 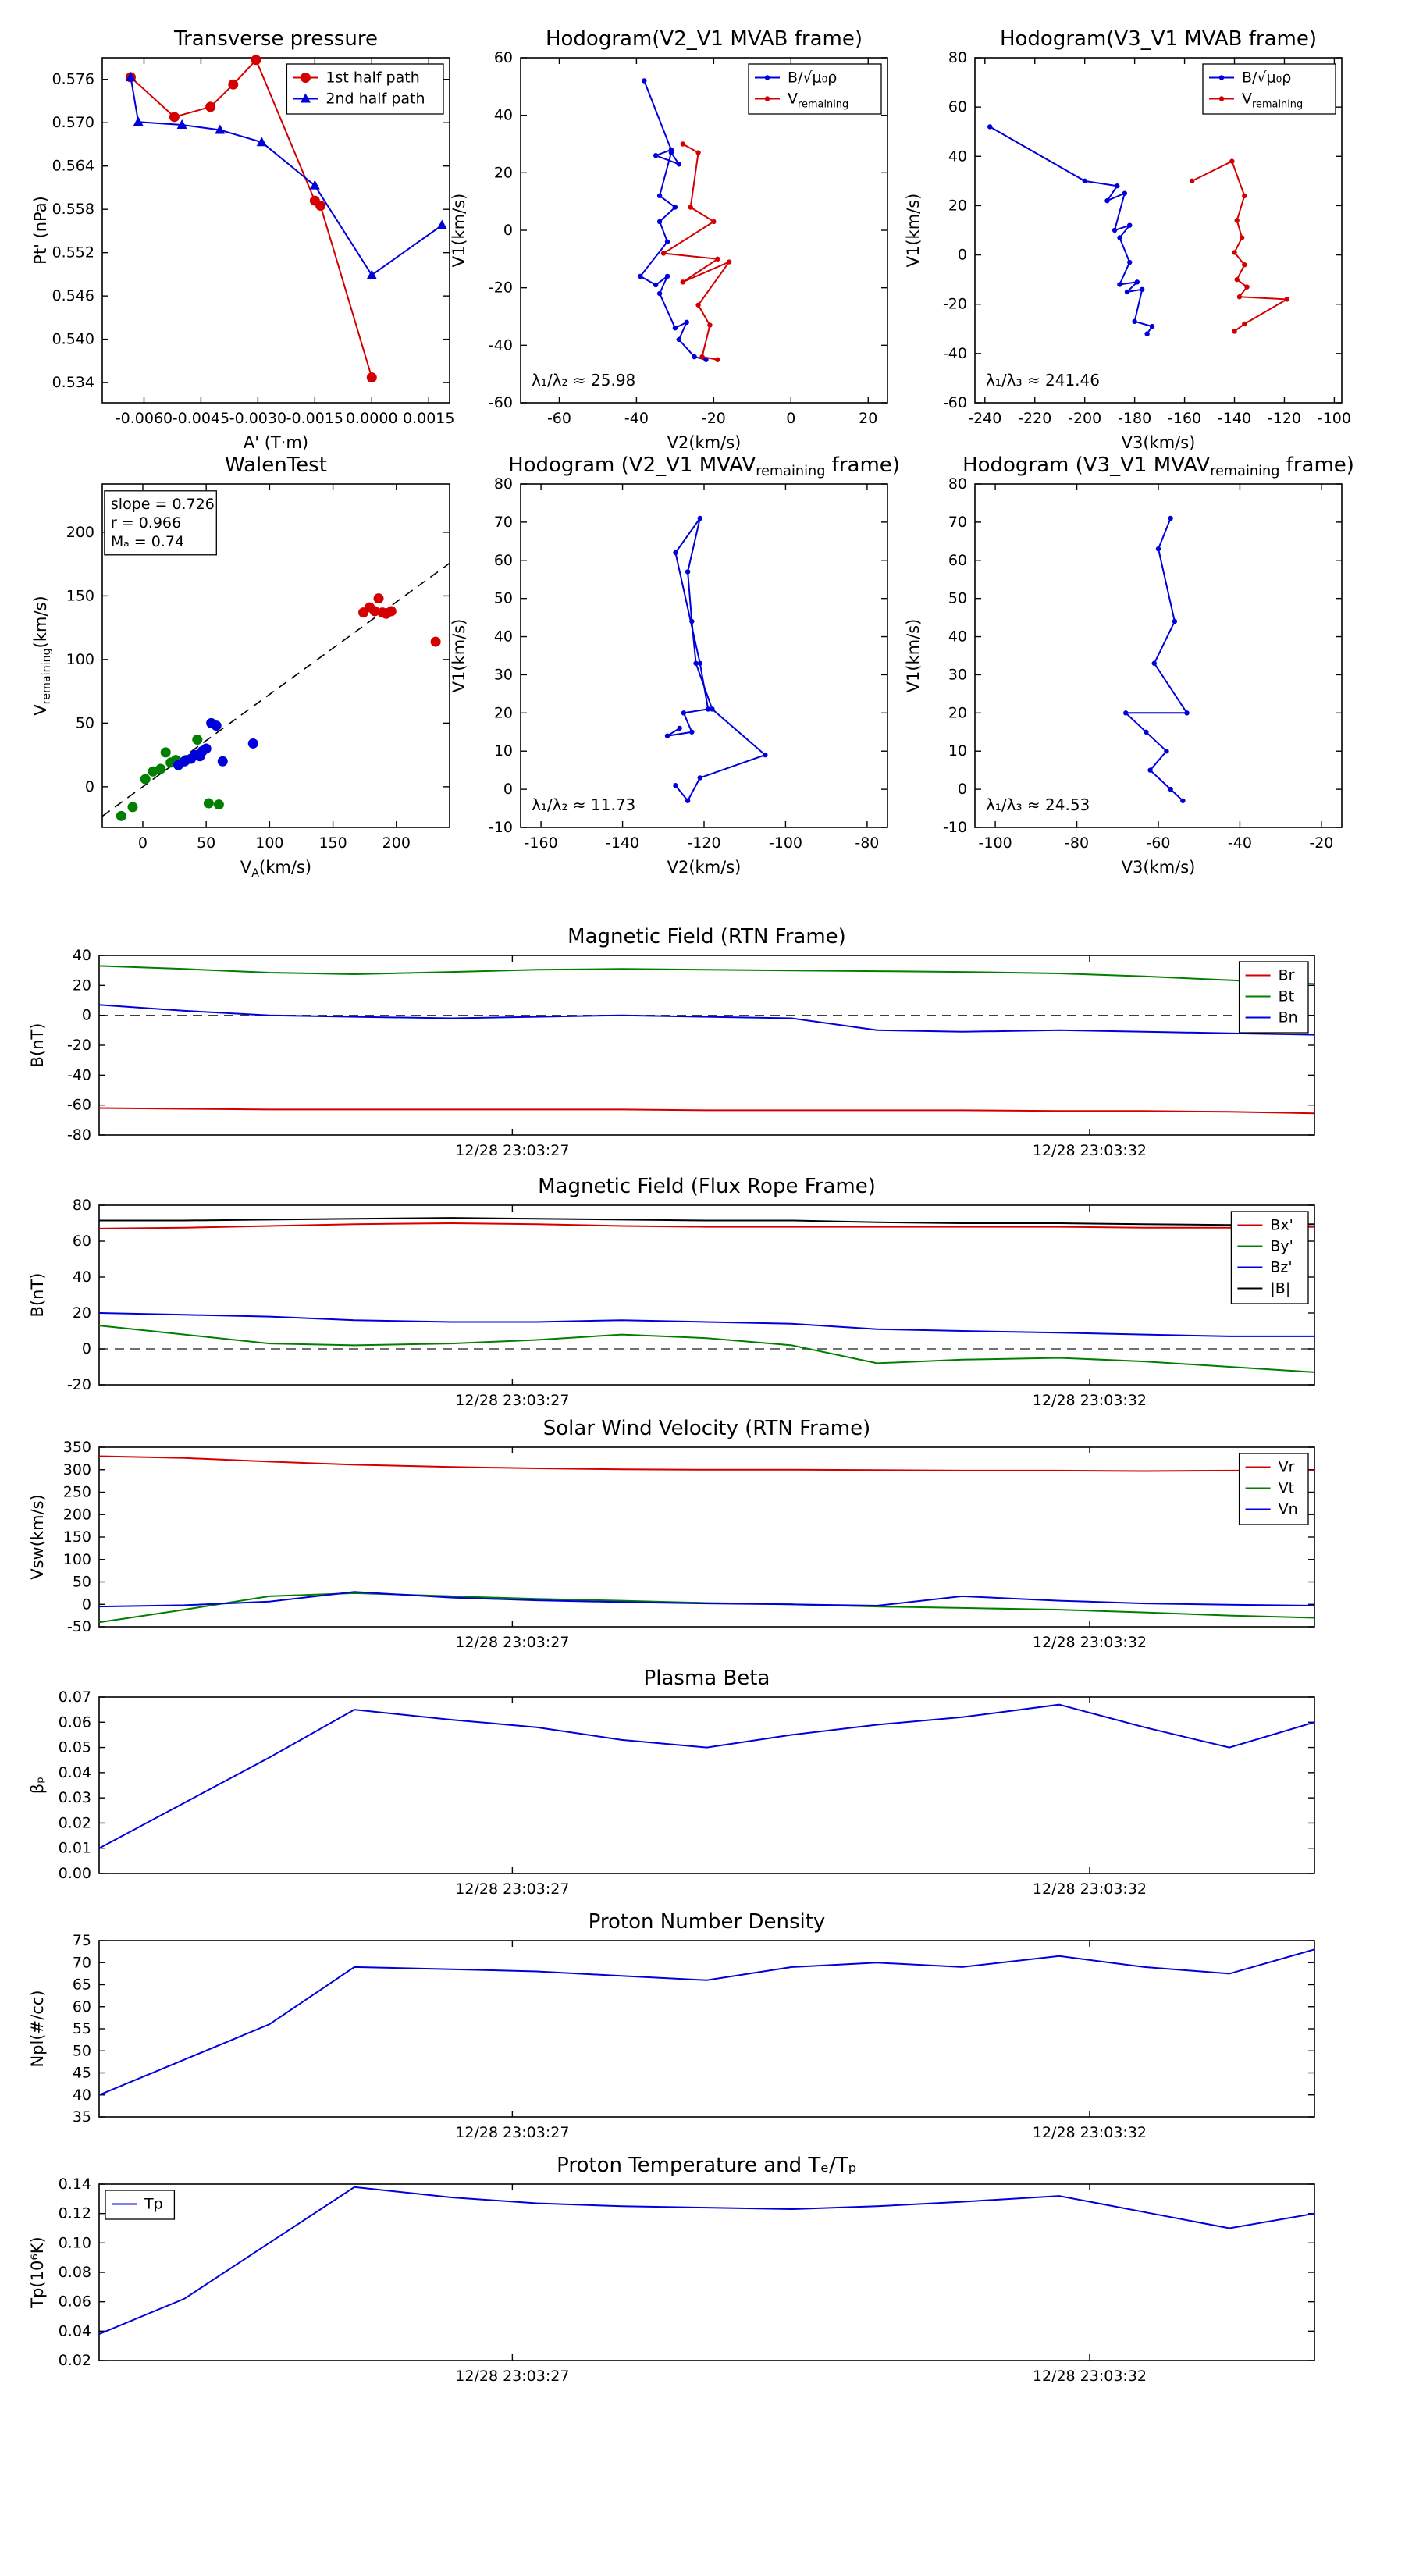 I want to click on x-axis-label: V3(km/s), so click(x=1159, y=868).